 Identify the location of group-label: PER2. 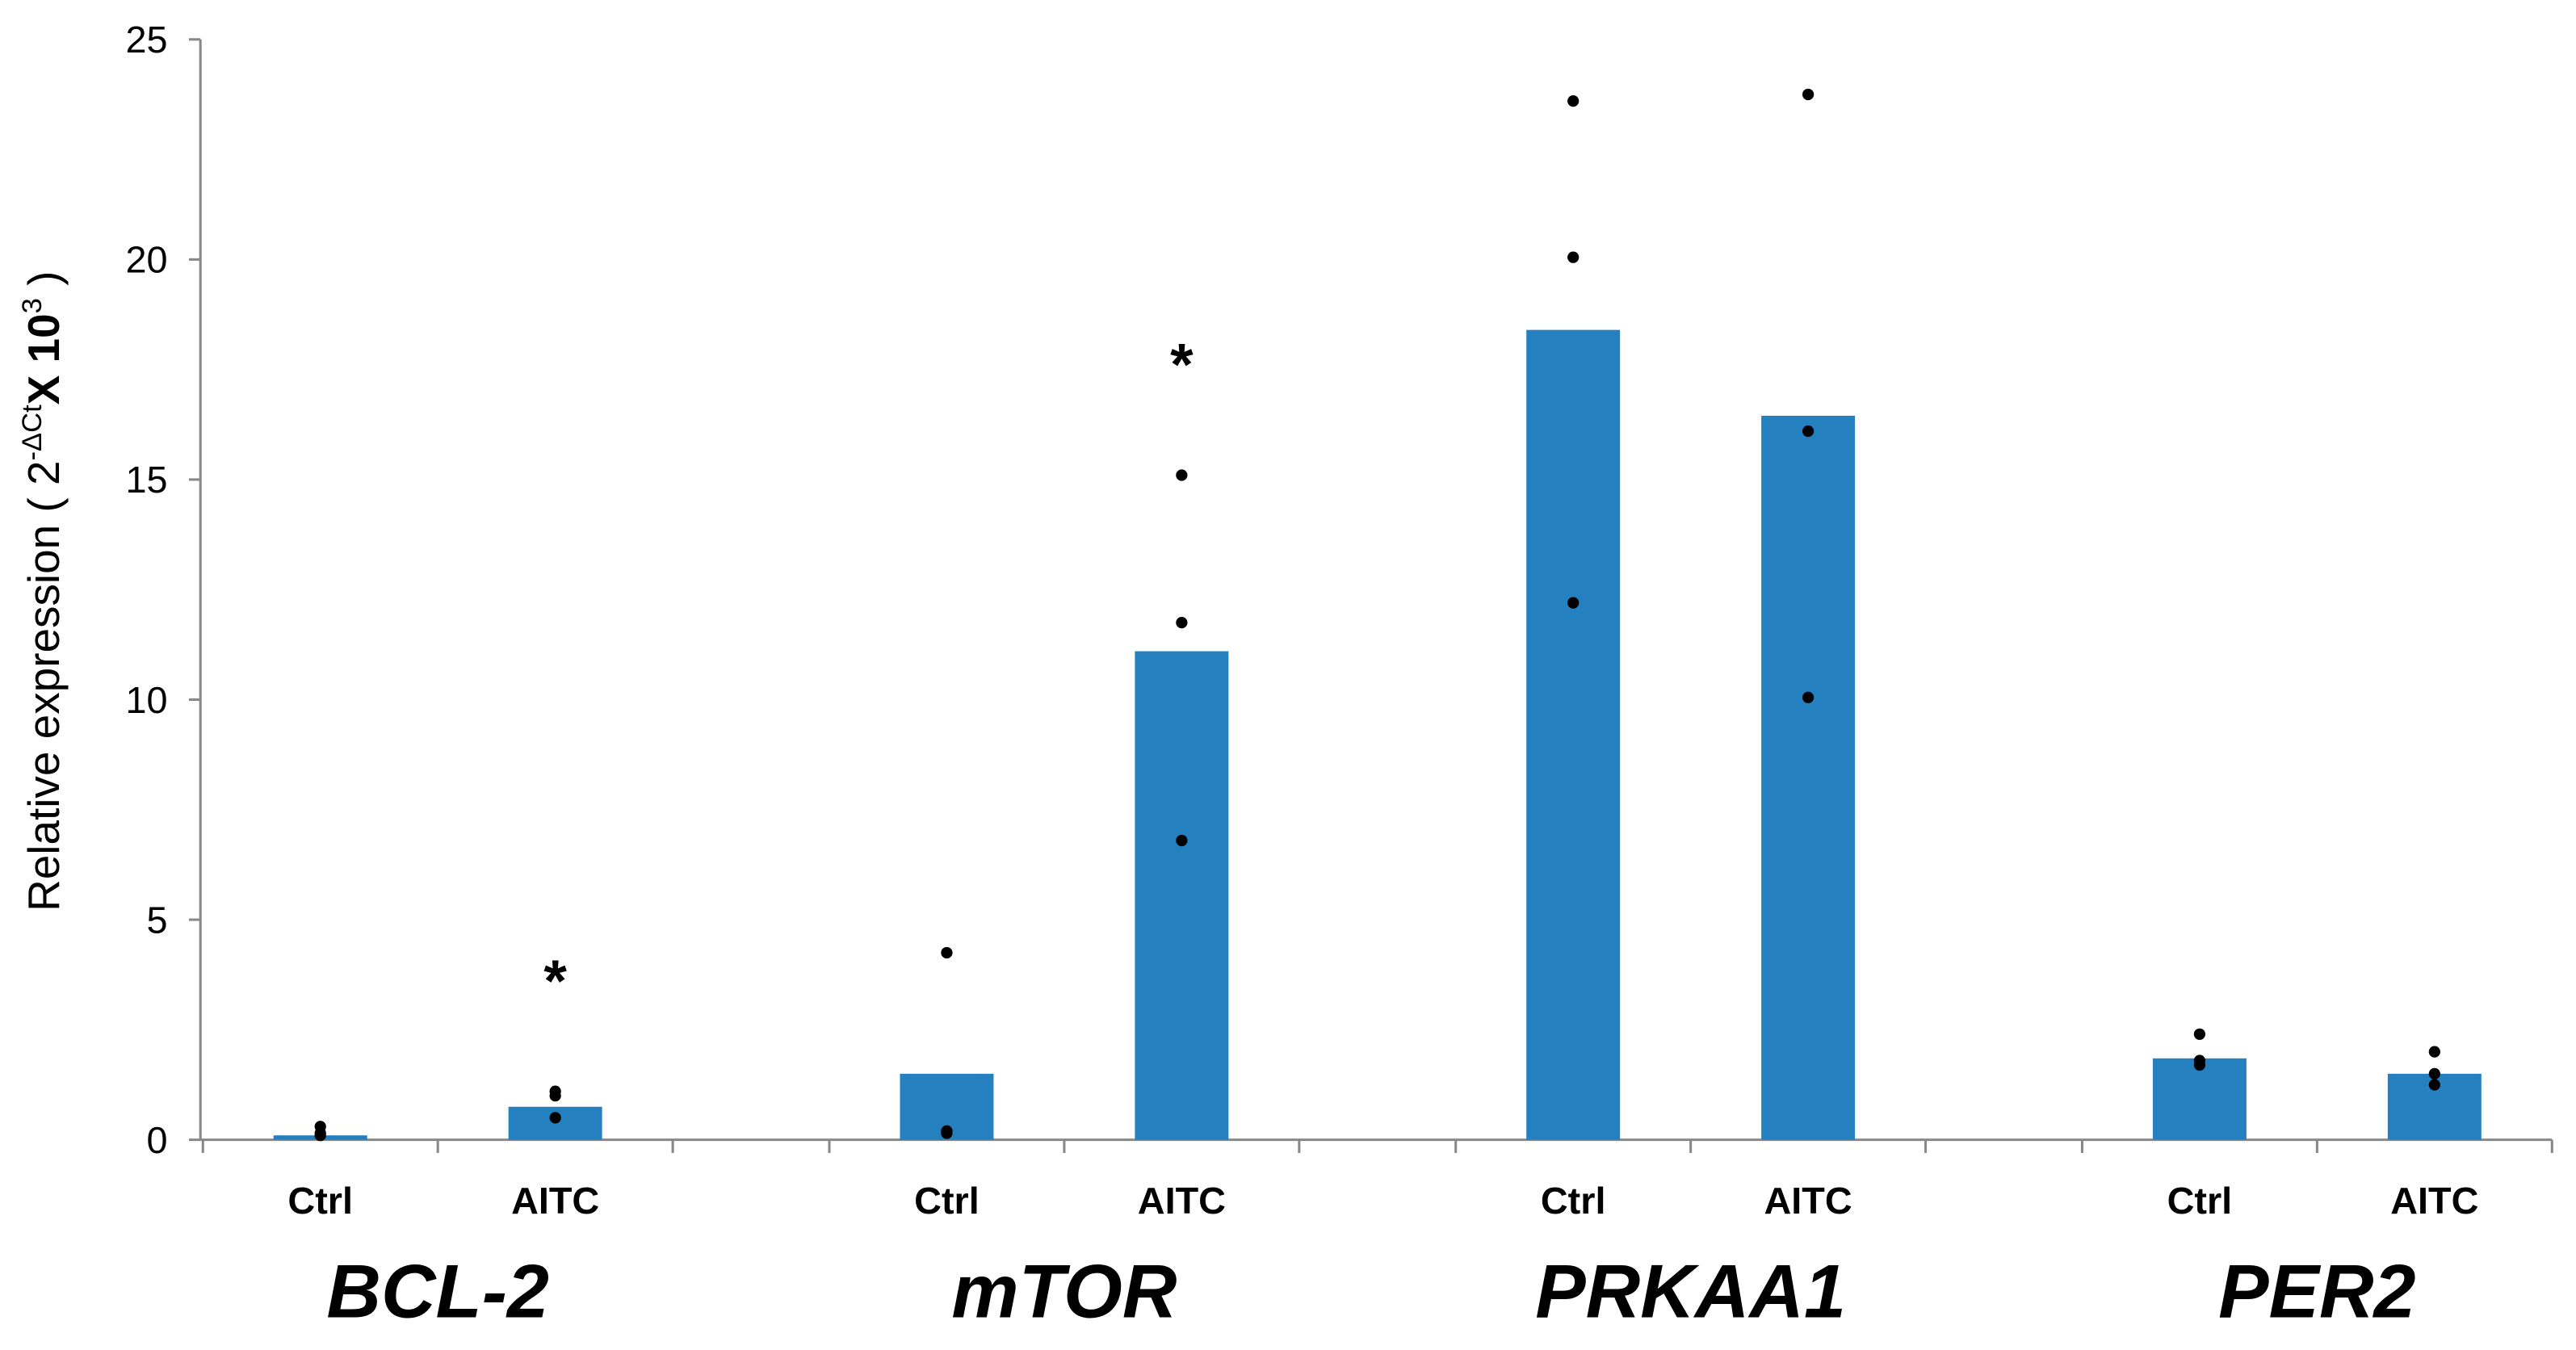
(2316, 1290).